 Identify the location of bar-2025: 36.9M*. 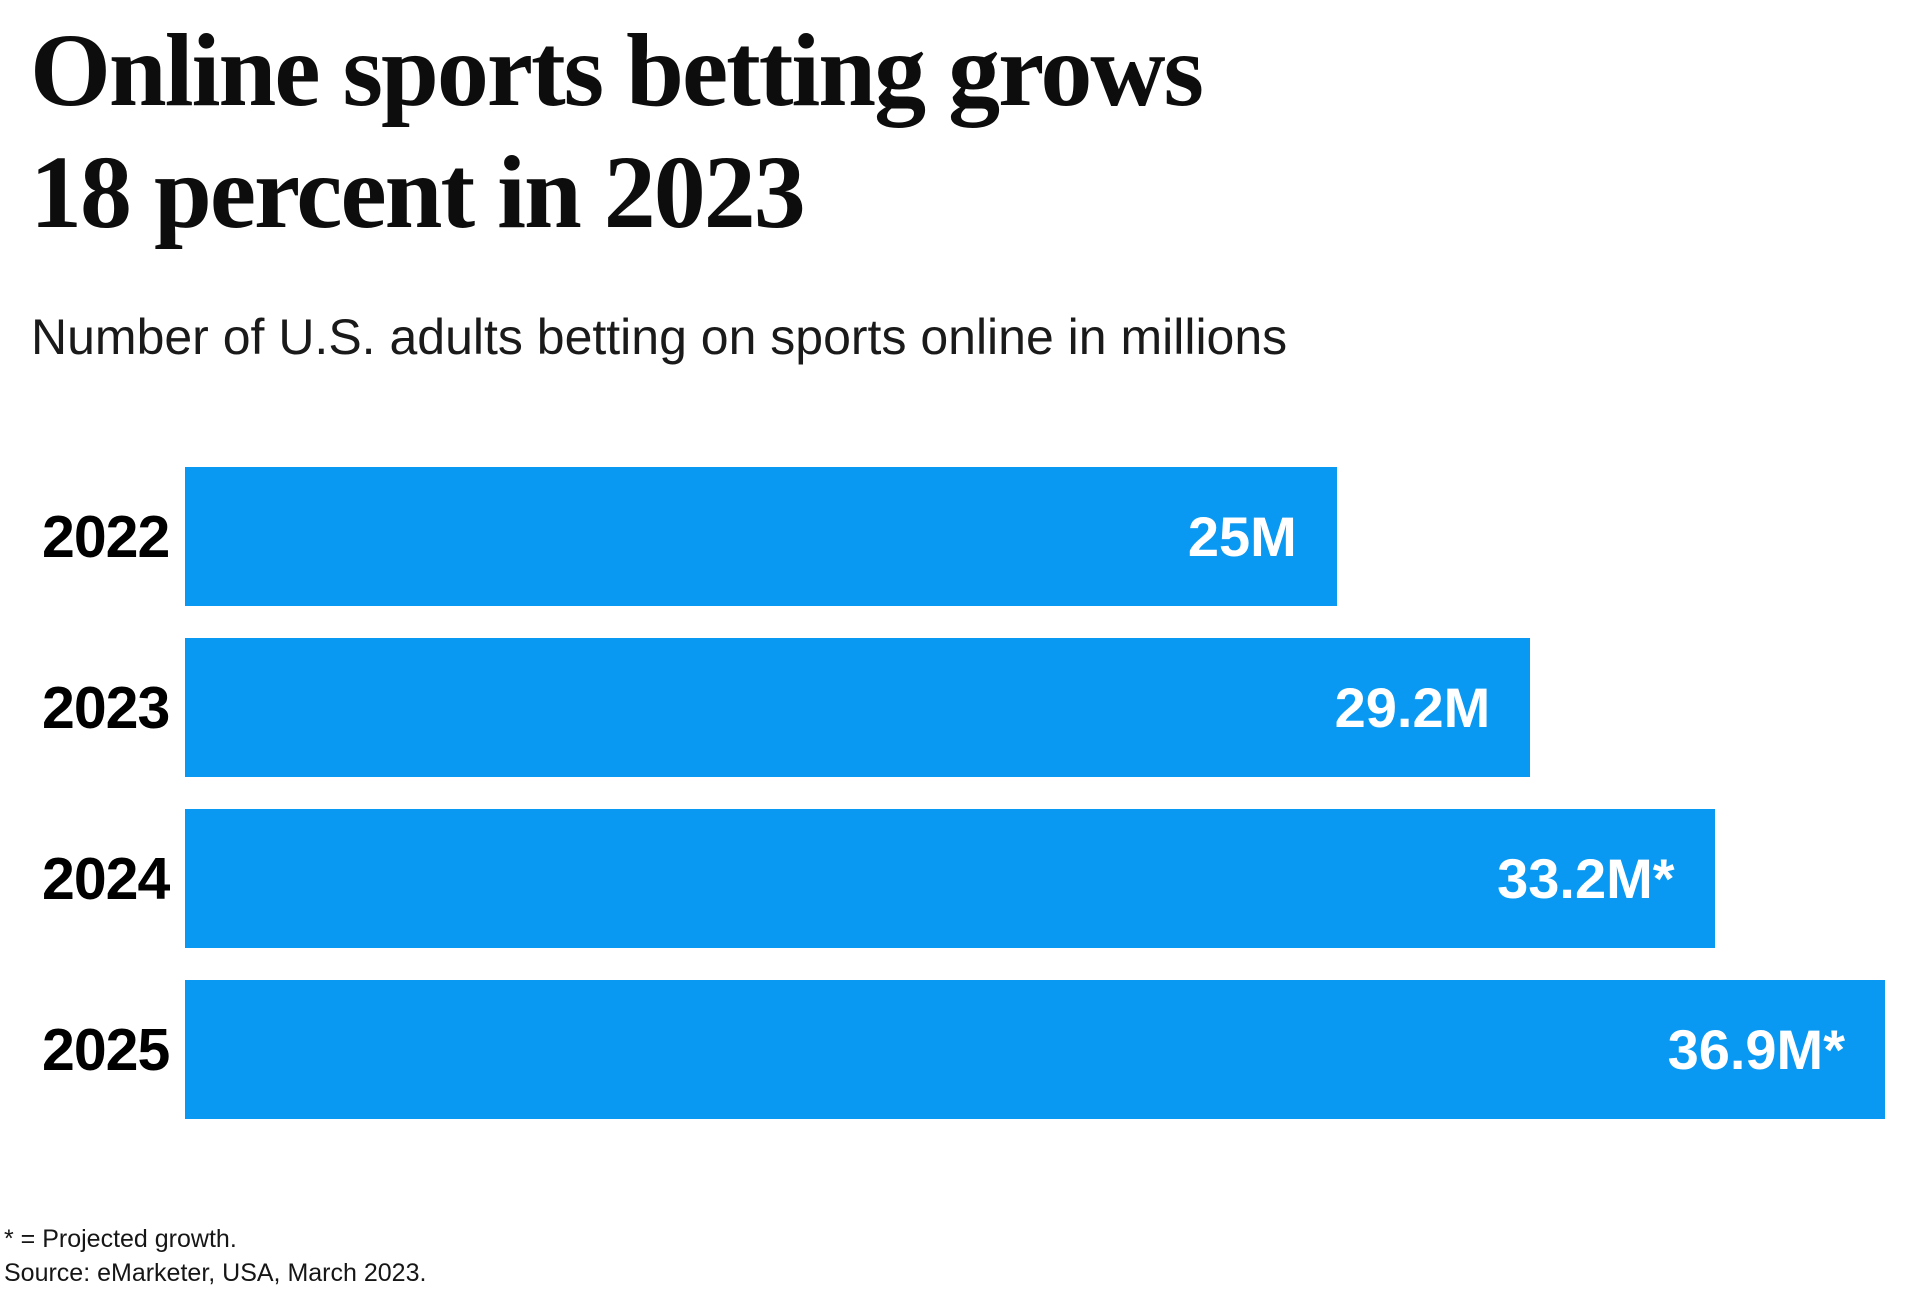
(1035, 1049).